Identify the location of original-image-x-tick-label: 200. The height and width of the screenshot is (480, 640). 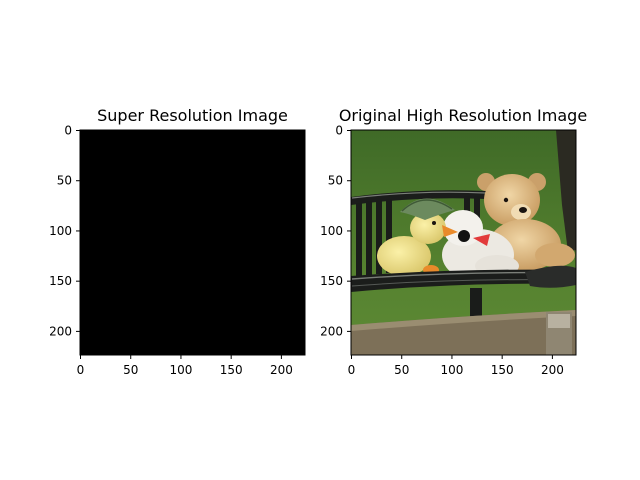
(552, 370).